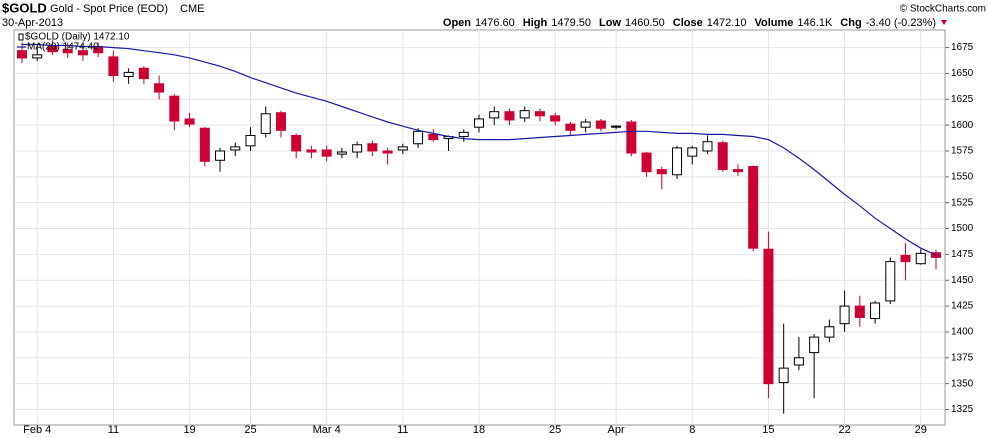  What do you see at coordinates (962, 357) in the screenshot?
I see `y-tick-label: 1375` at bounding box center [962, 357].